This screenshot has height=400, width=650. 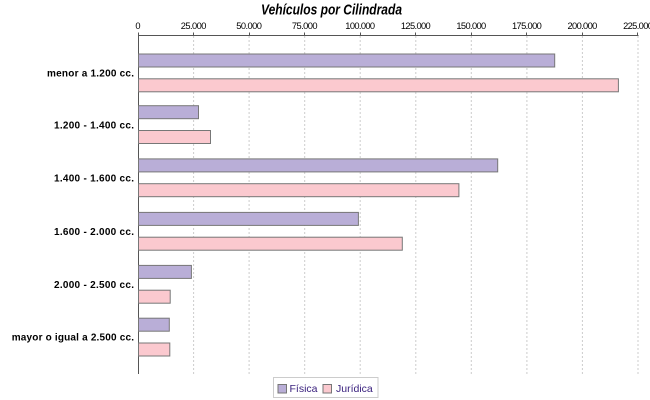 I want to click on svg-text: Física, so click(x=304, y=389).